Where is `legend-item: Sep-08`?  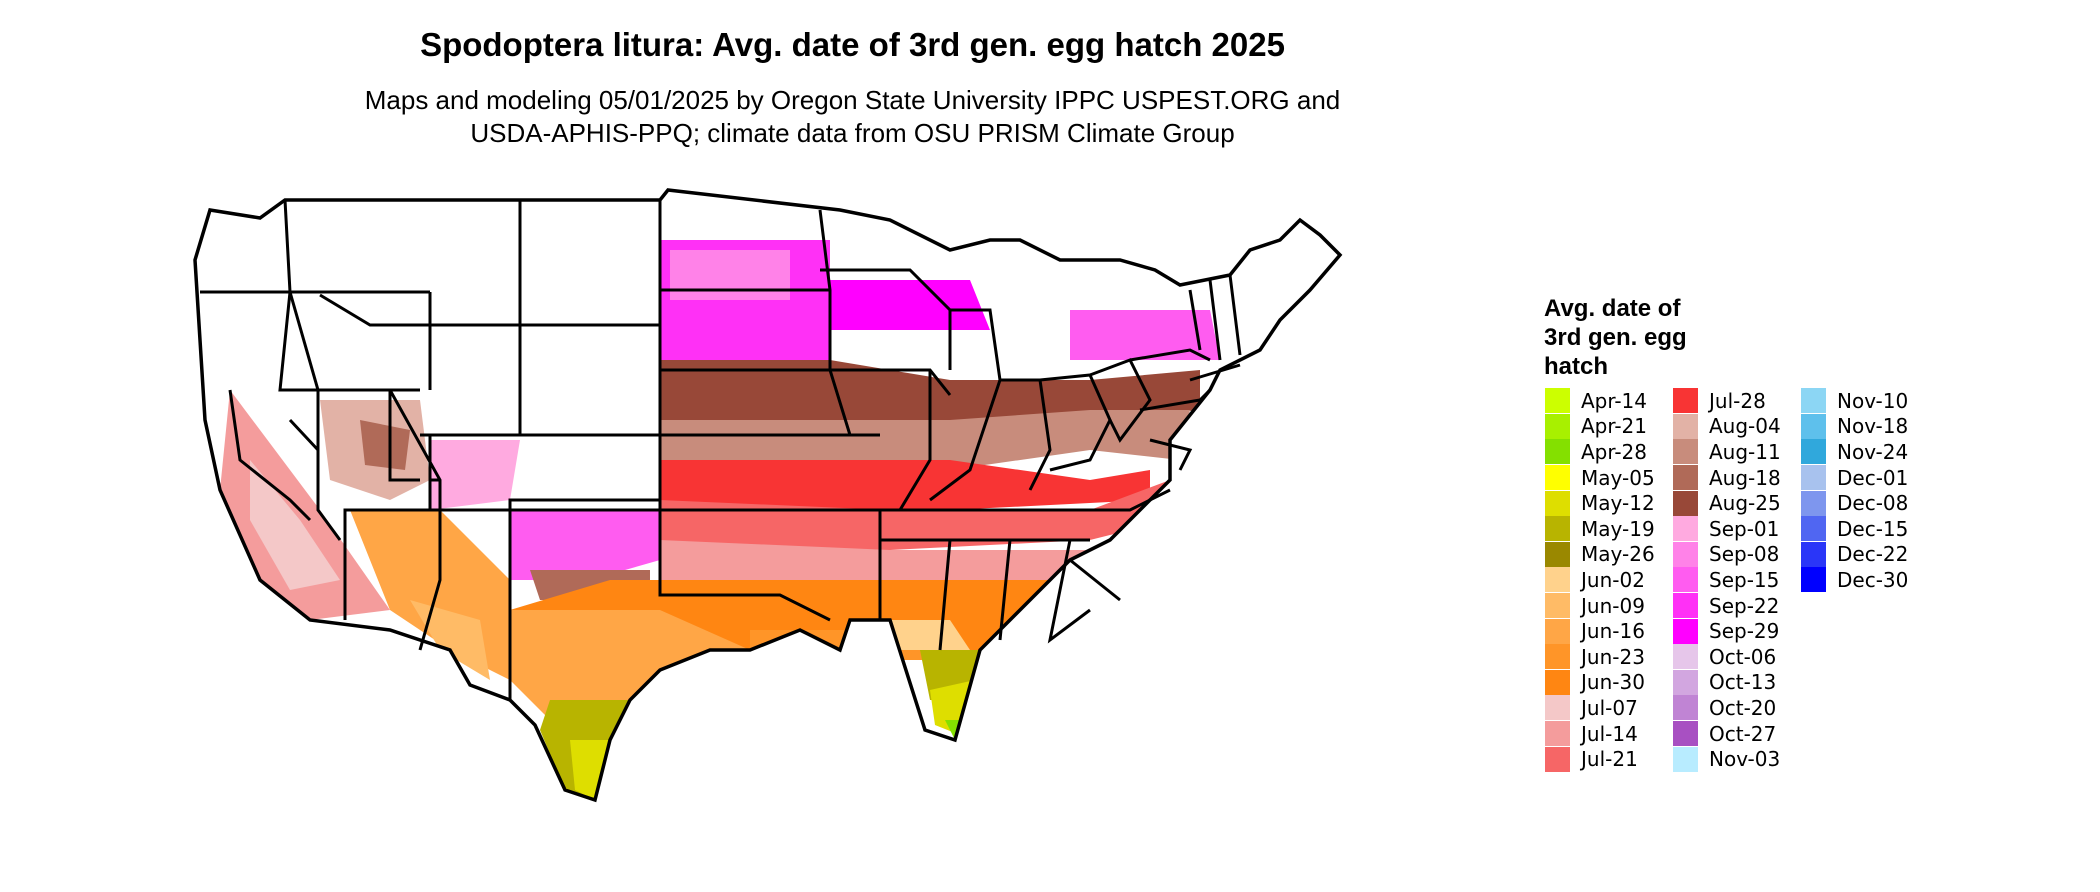 legend-item: Sep-08 is located at coordinates (1727, 554).